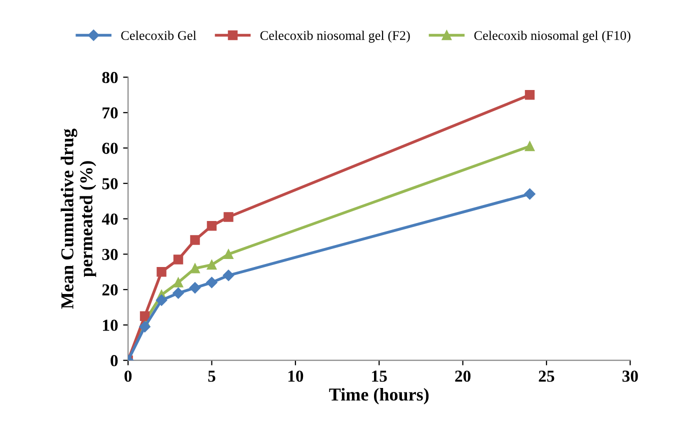 The image size is (674, 429). What do you see at coordinates (78, 218) in the screenshot?
I see `y-axis-title: Mean Cumulative drug permeated (%)` at bounding box center [78, 218].